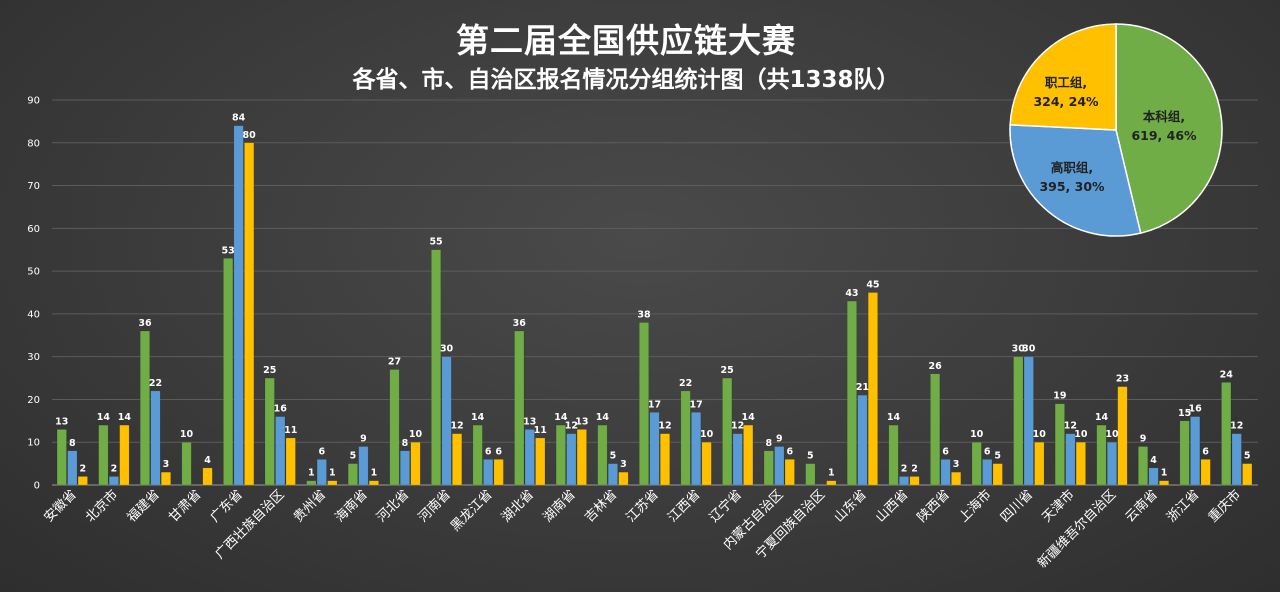  I want to click on data-label: 15, so click(1184, 413).